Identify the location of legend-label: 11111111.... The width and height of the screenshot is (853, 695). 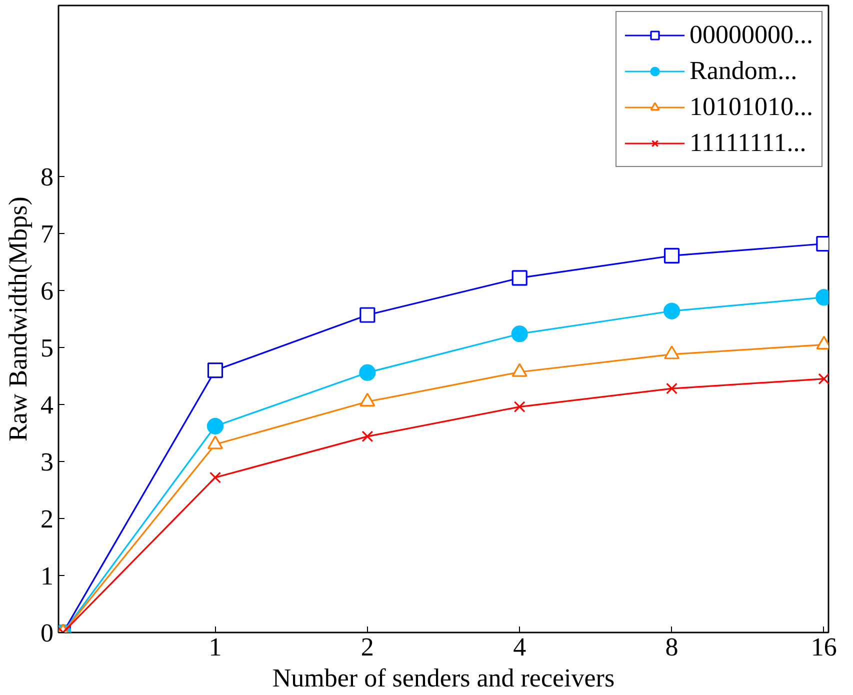
(748, 143).